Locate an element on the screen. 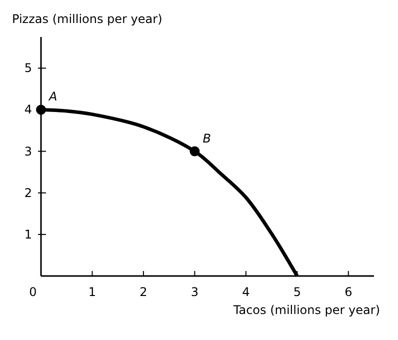  y-tick-label: 2 is located at coordinates (28, 193).